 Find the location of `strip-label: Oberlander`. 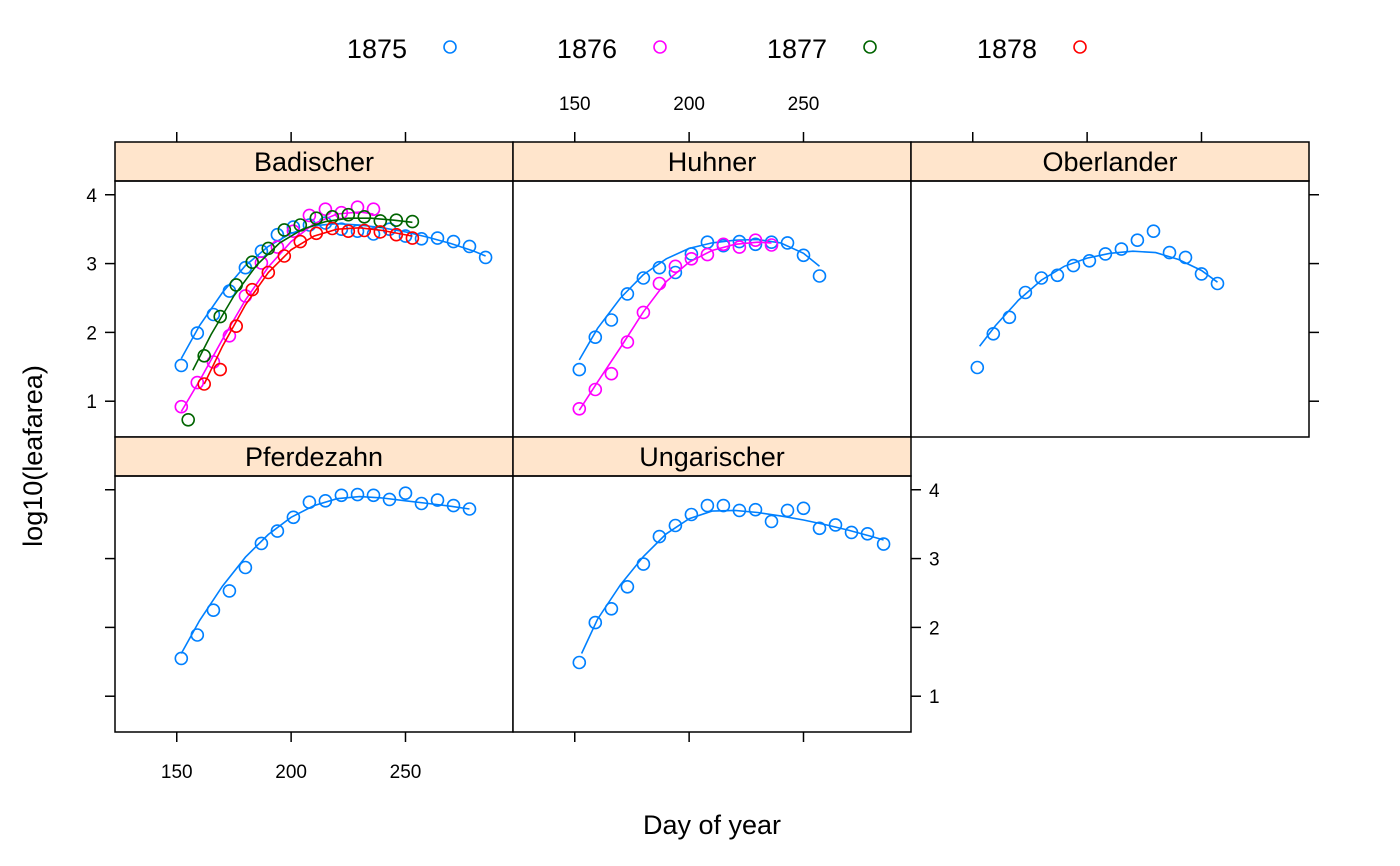

strip-label: Oberlander is located at coordinates (1109, 162).